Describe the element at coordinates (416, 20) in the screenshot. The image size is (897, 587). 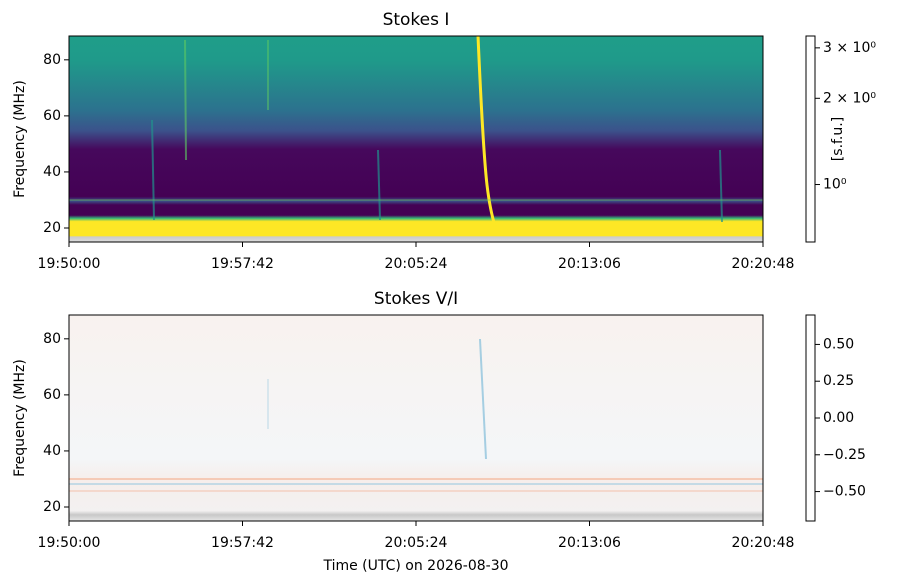
I see `chart-title: Stokes I` at that location.